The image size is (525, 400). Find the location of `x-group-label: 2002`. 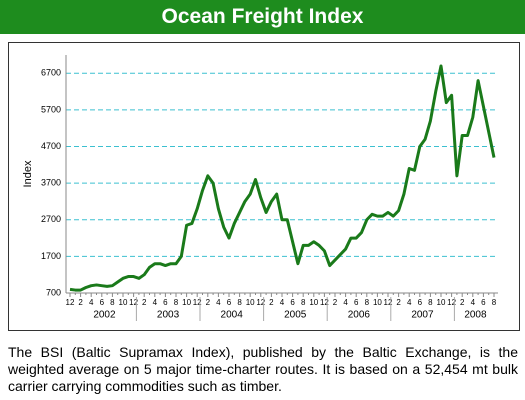

x-group-label: 2002 is located at coordinates (104, 315).